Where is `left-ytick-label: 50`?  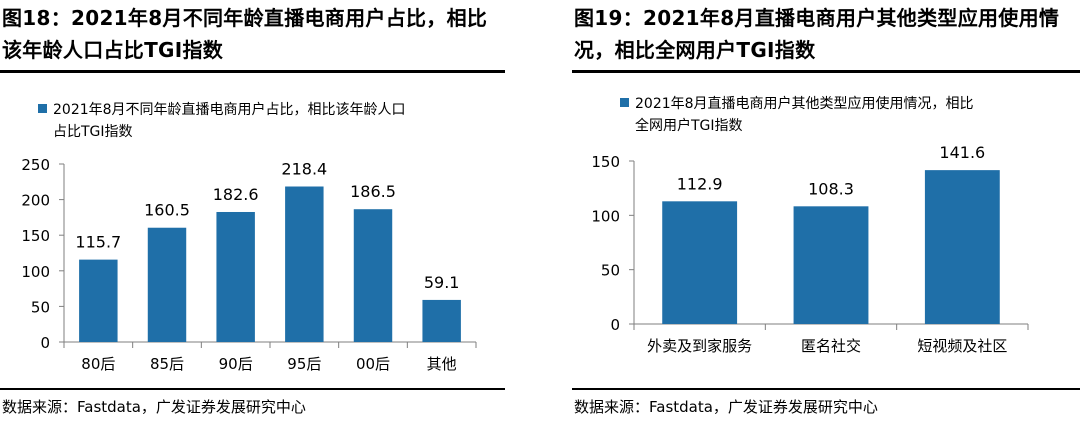
left-ytick-label: 50 is located at coordinates (40, 307).